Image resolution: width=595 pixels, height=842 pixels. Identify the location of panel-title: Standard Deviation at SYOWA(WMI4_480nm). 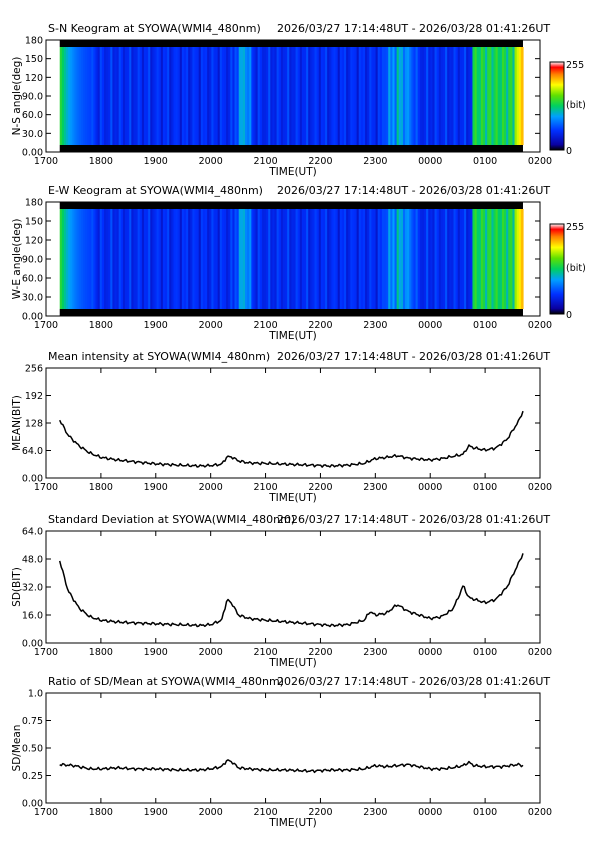
(171, 519).